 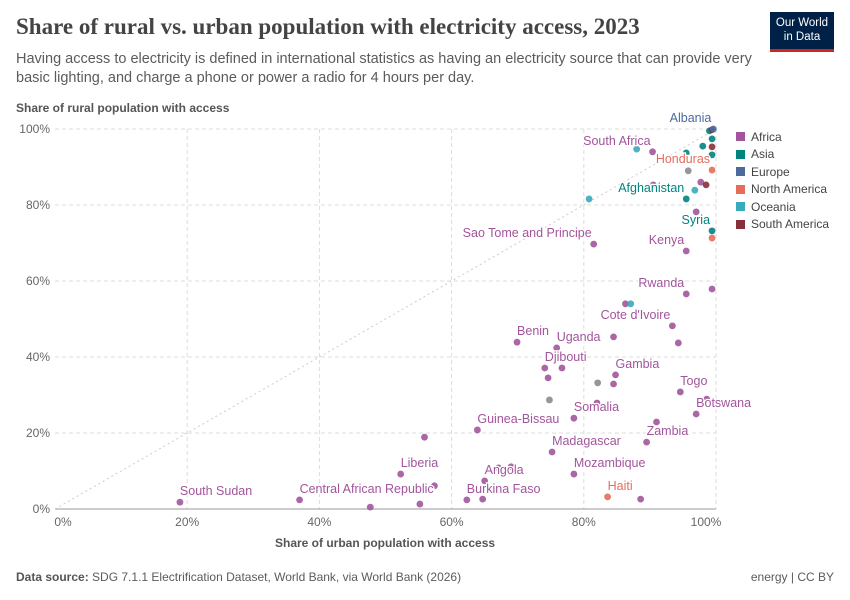 I want to click on y-tick-label: 20%, so click(x=38, y=433).